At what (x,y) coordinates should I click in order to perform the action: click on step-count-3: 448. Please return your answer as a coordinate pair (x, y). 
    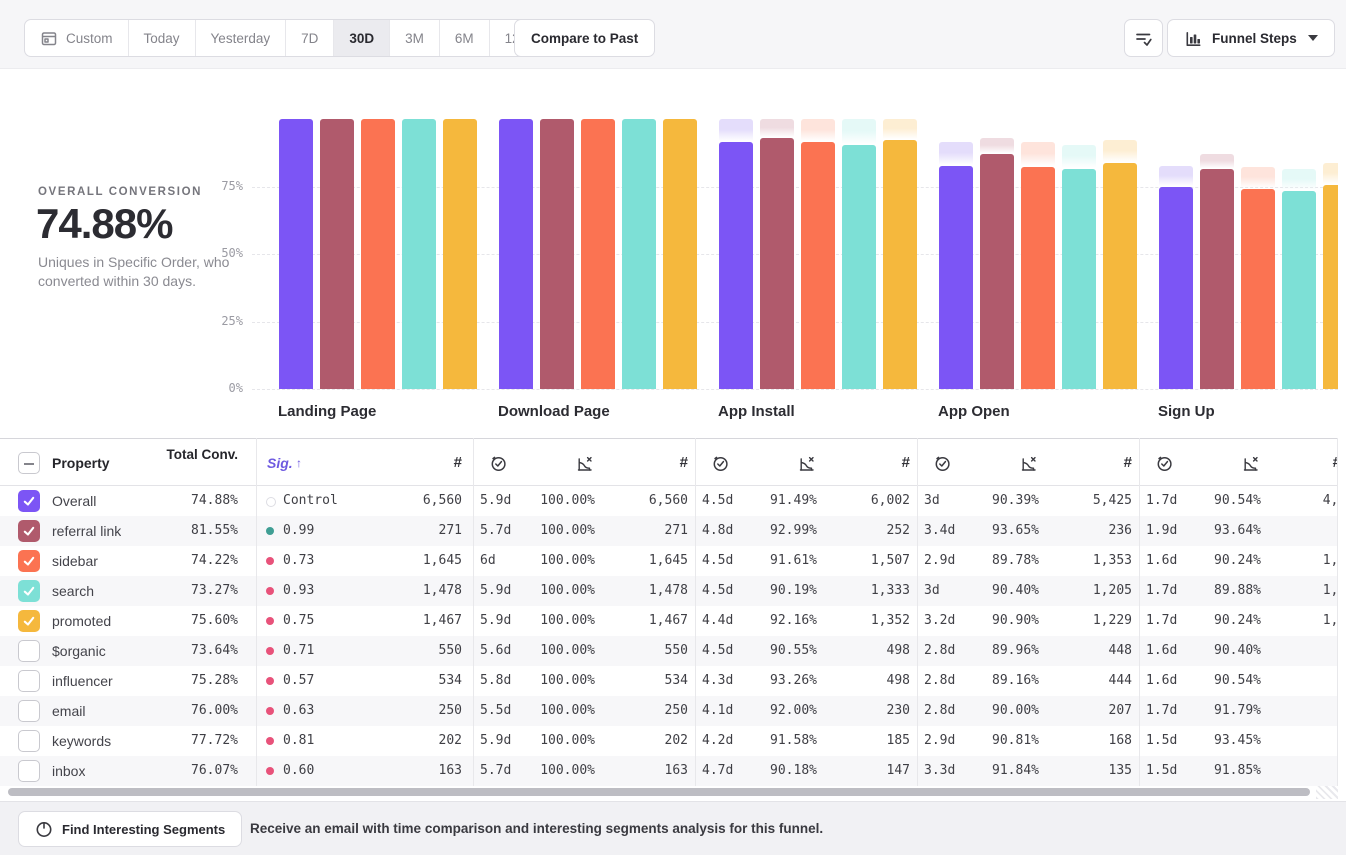
    Looking at the image, I should click on (1120, 650).